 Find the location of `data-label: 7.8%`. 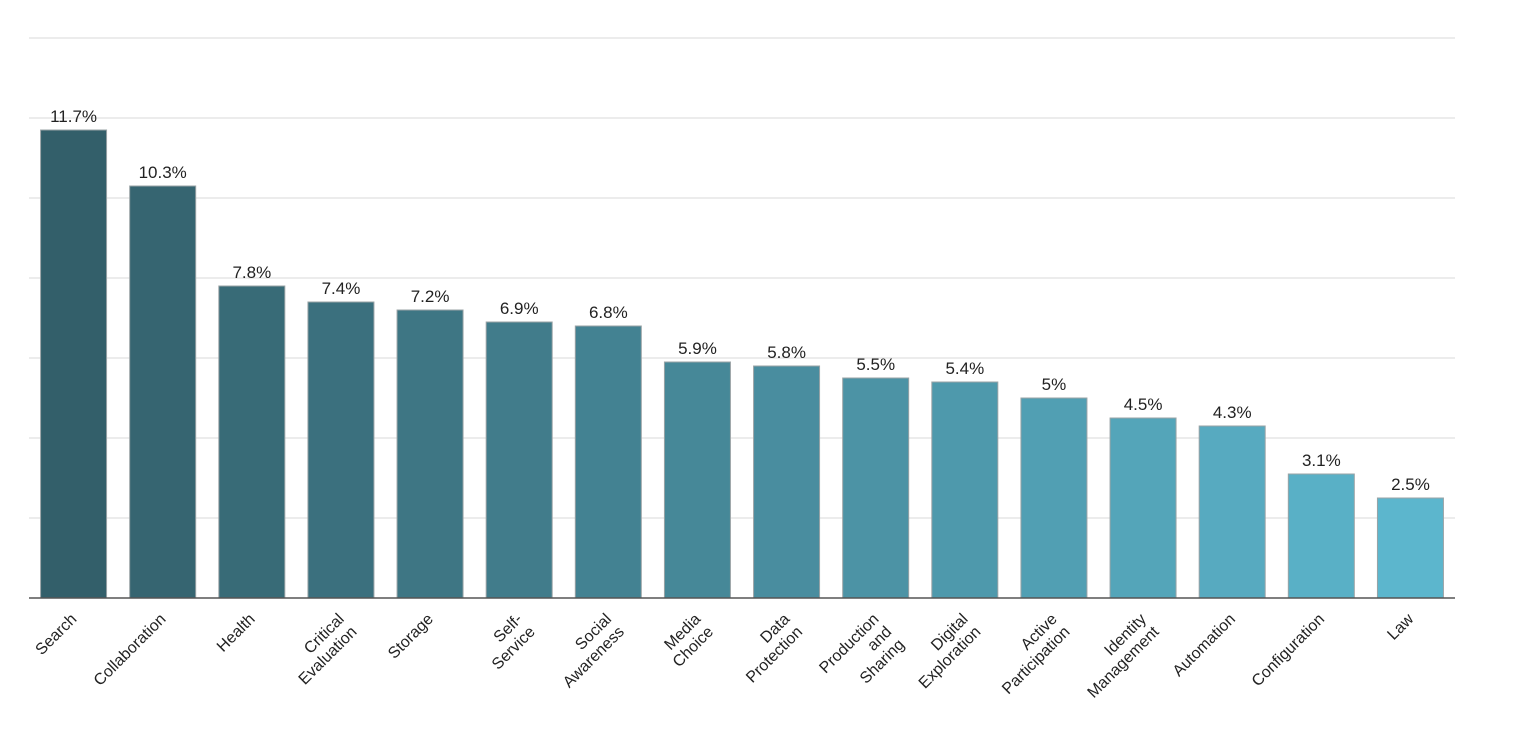

data-label: 7.8% is located at coordinates (251, 272).